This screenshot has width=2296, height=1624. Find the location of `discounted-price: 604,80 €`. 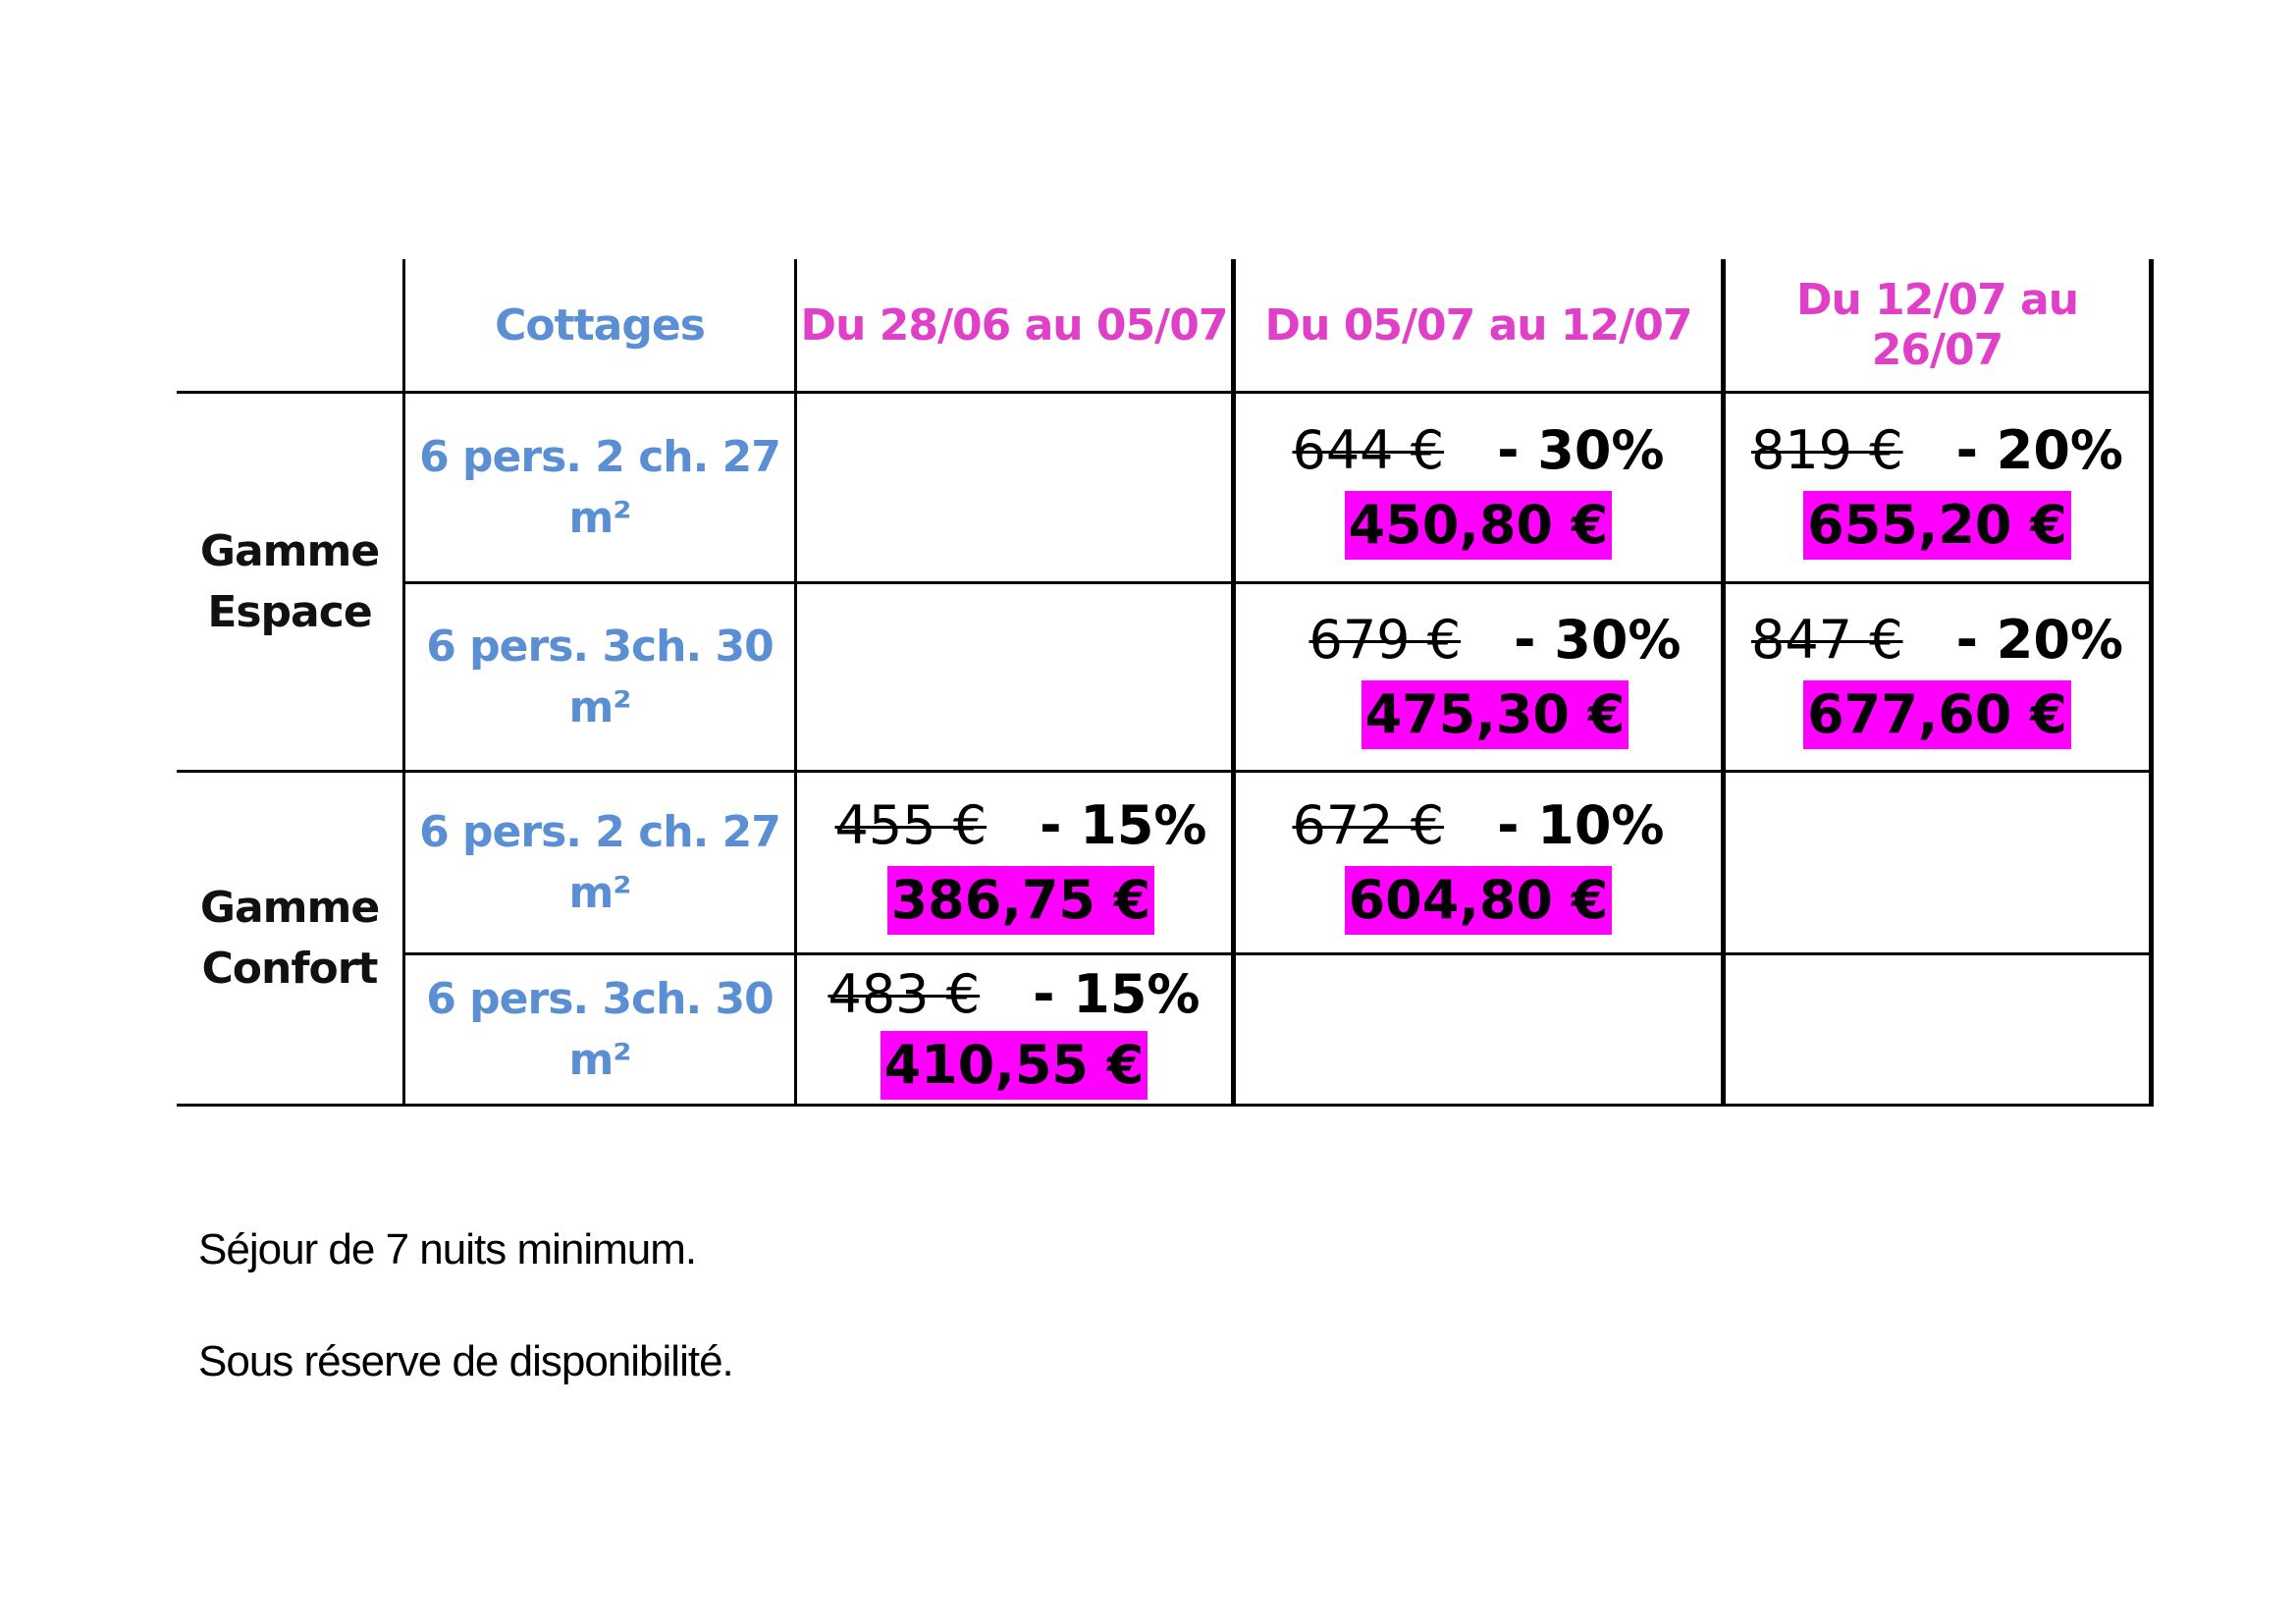

discounted-price: 604,80 € is located at coordinates (1478, 900).